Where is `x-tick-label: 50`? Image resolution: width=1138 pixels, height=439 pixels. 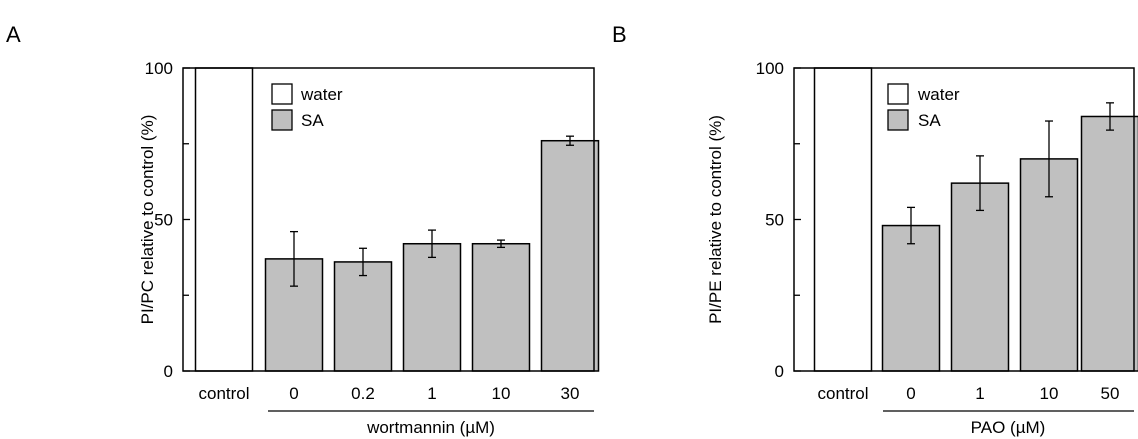 x-tick-label: 50 is located at coordinates (1110, 393).